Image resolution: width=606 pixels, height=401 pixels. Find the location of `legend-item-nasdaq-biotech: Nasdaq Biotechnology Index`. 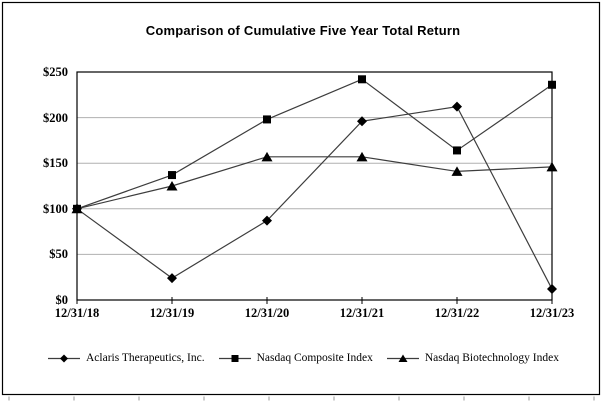

legend-item-nasdaq-biotech: Nasdaq Biotechnology Index is located at coordinates (472, 358).